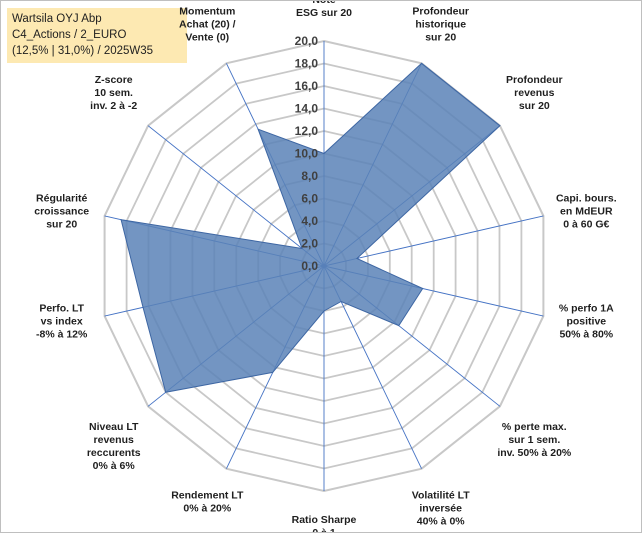 The height and width of the screenshot is (533, 642). I want to click on axis-label-line: Vente (0), so click(207, 38).